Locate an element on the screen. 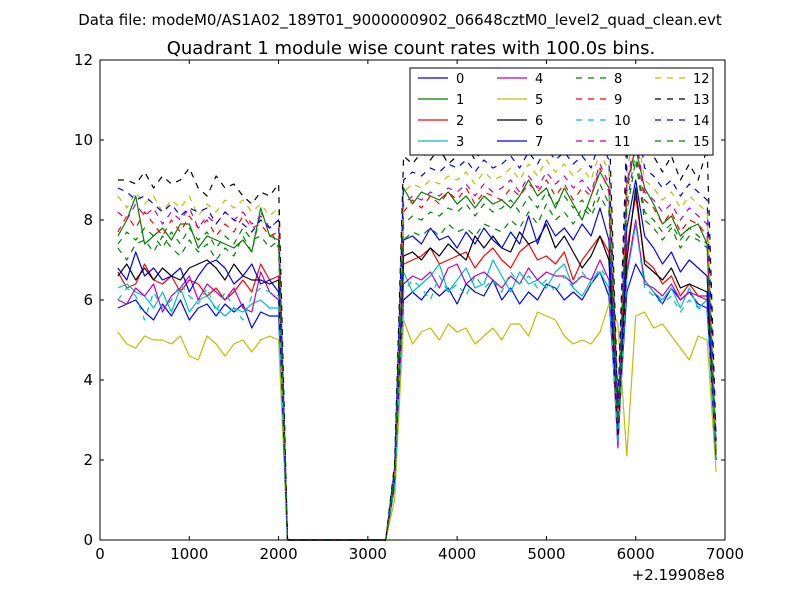 This screenshot has width=800, height=600. legend-label-12: 12 is located at coordinates (701, 79).